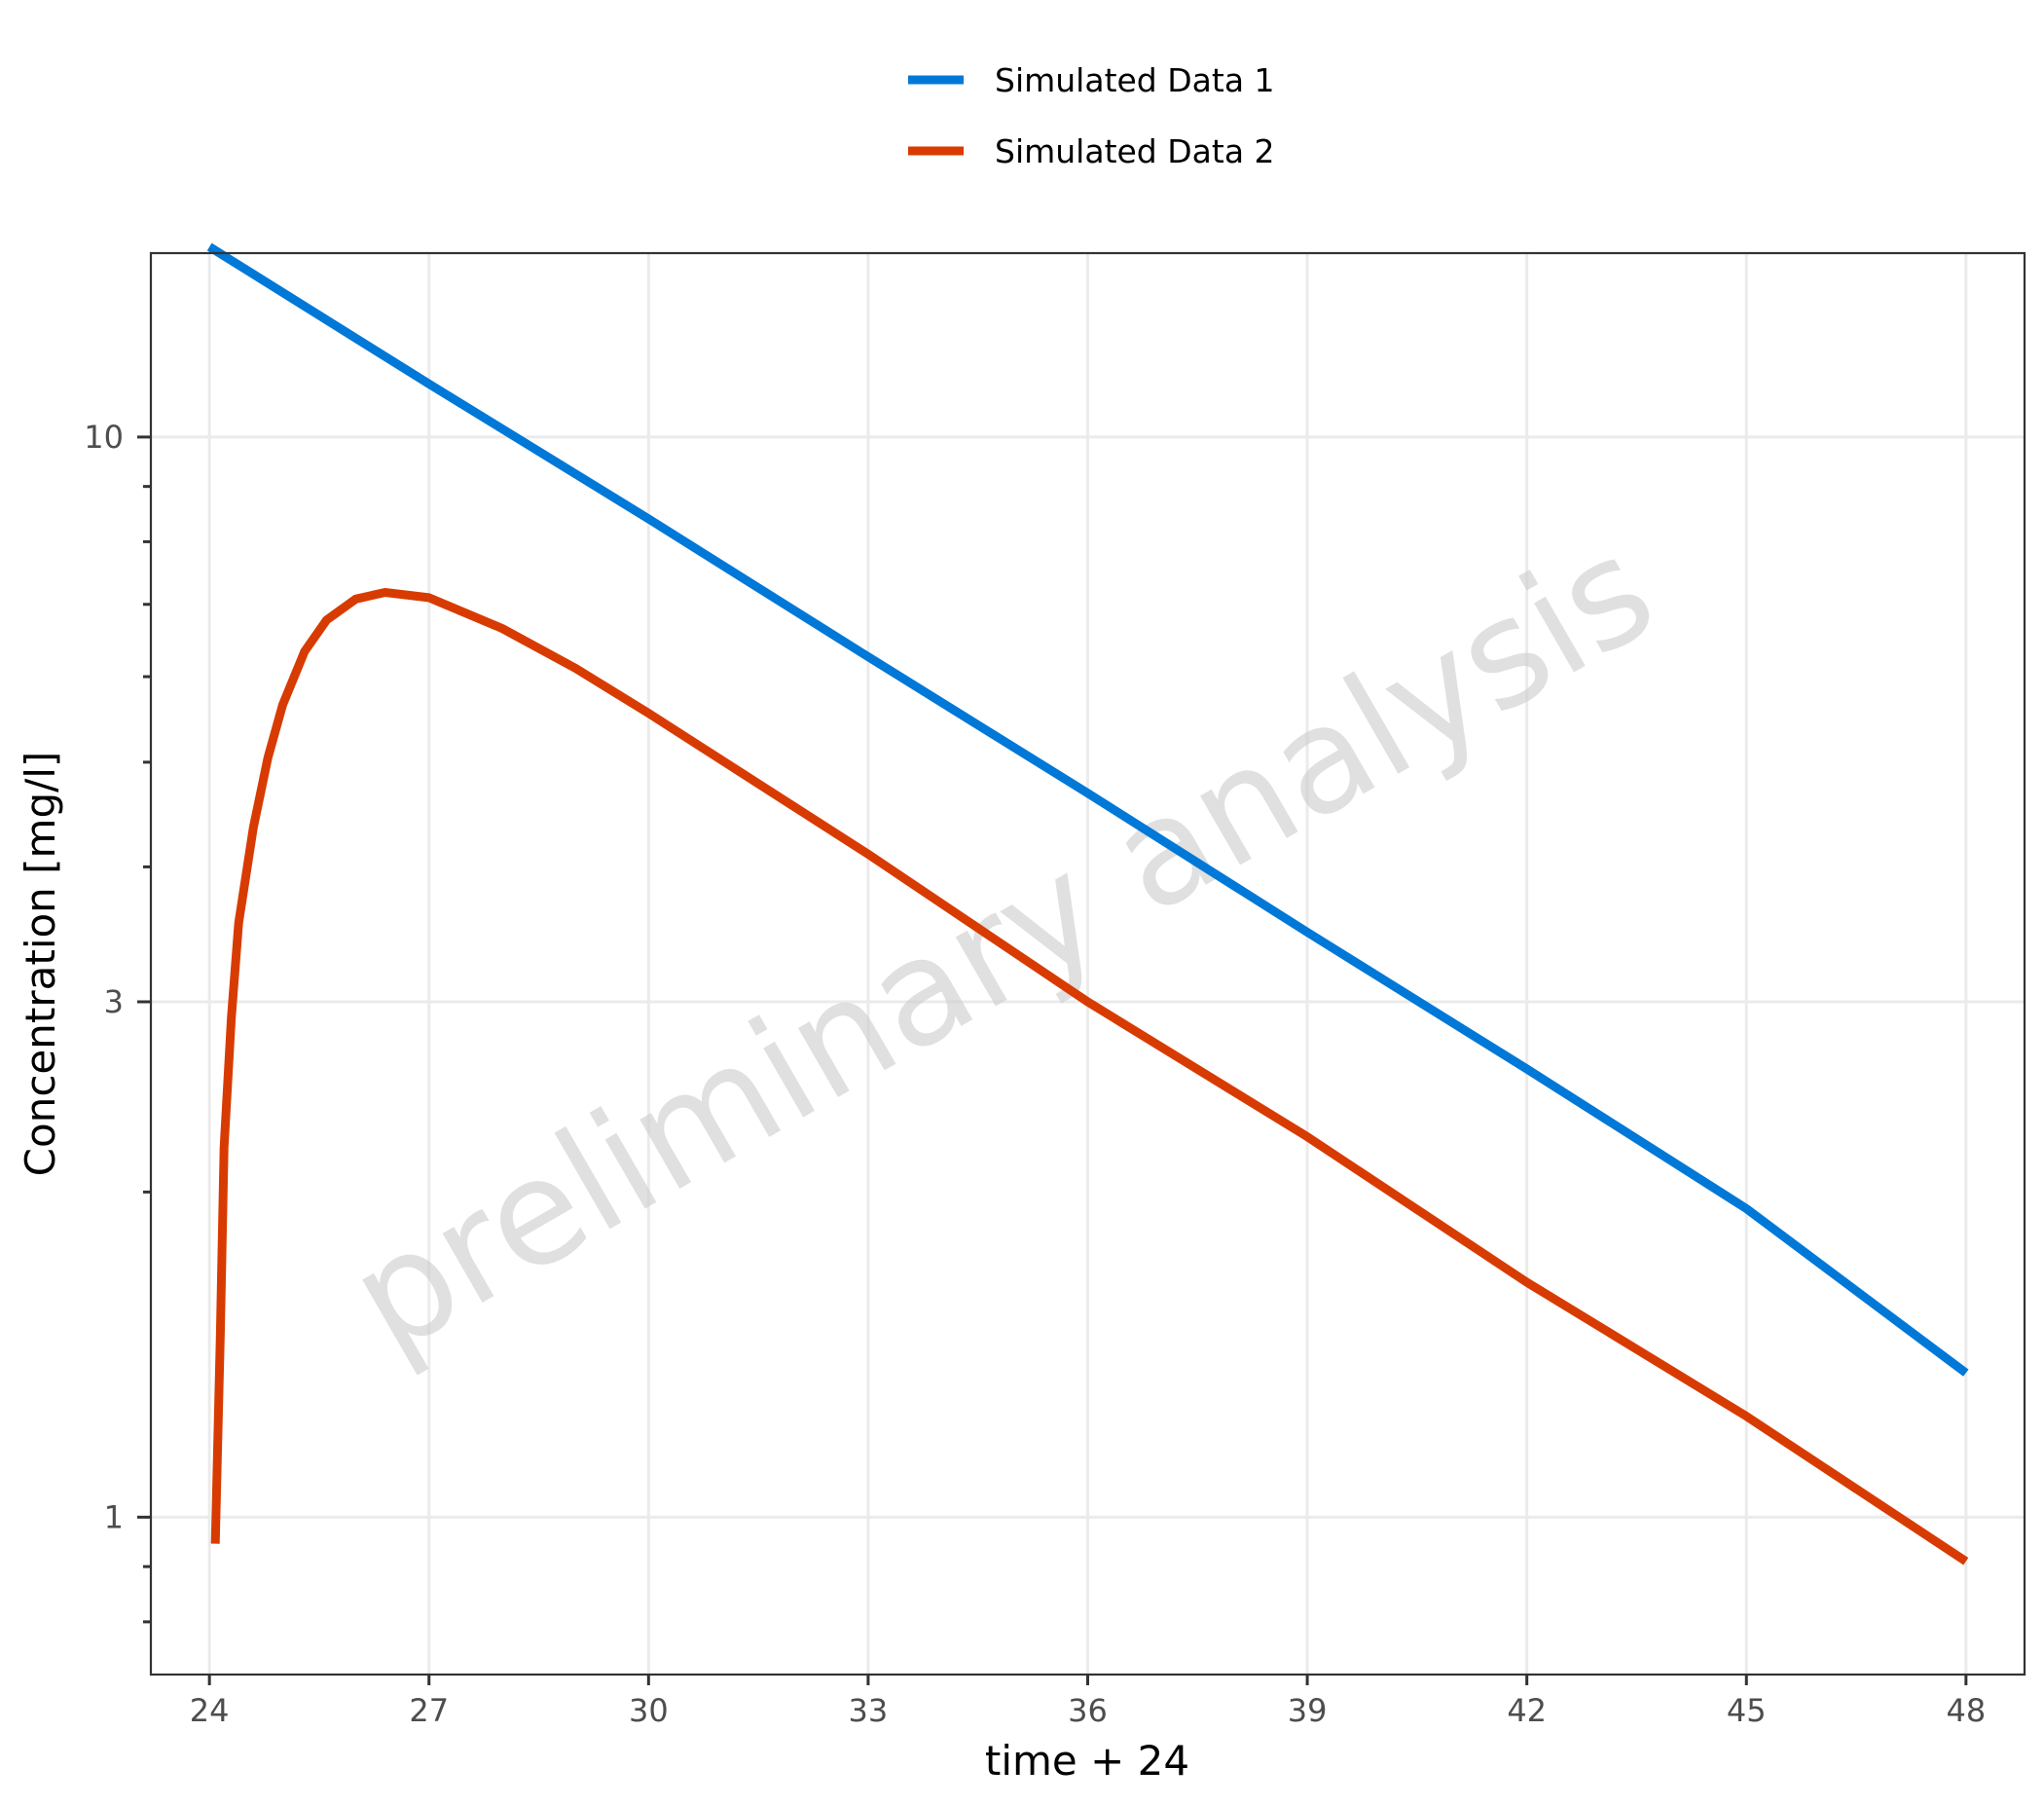 Image resolution: width=2044 pixels, height=1805 pixels. What do you see at coordinates (649, 1710) in the screenshot?
I see `x-tick-label: 30` at bounding box center [649, 1710].